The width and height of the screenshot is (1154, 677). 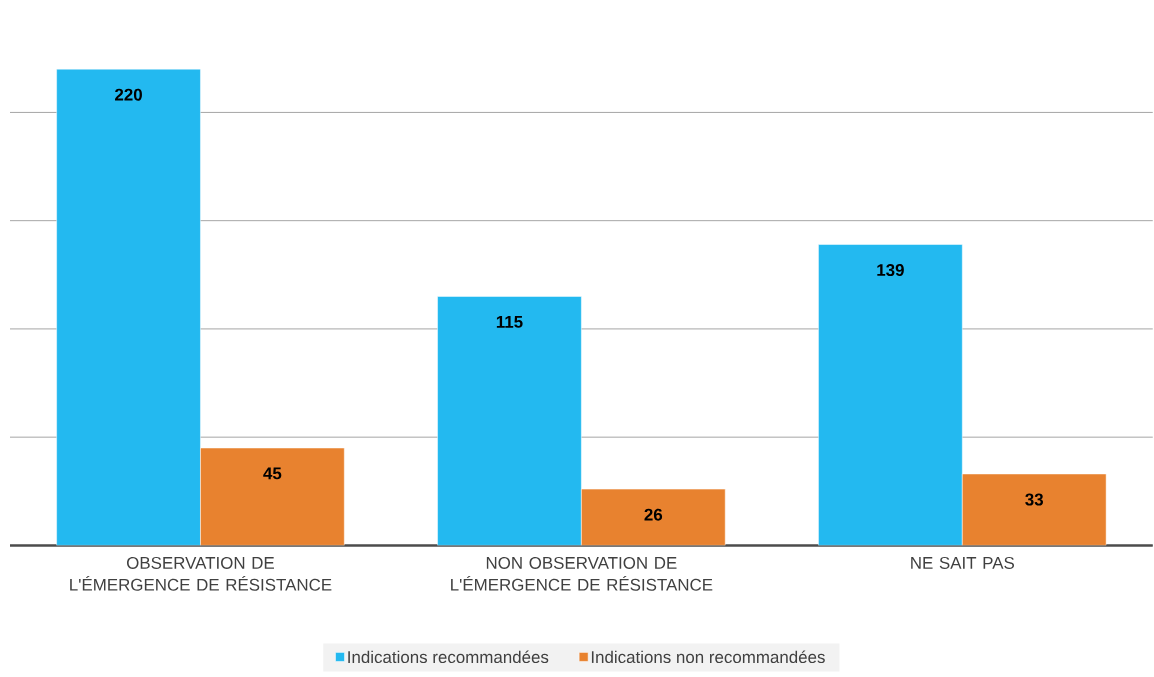 I want to click on x-tick-label: OBSERVATION DE L'ÉMERGENCE DE RÉSISTANCE, so click(x=201, y=573).